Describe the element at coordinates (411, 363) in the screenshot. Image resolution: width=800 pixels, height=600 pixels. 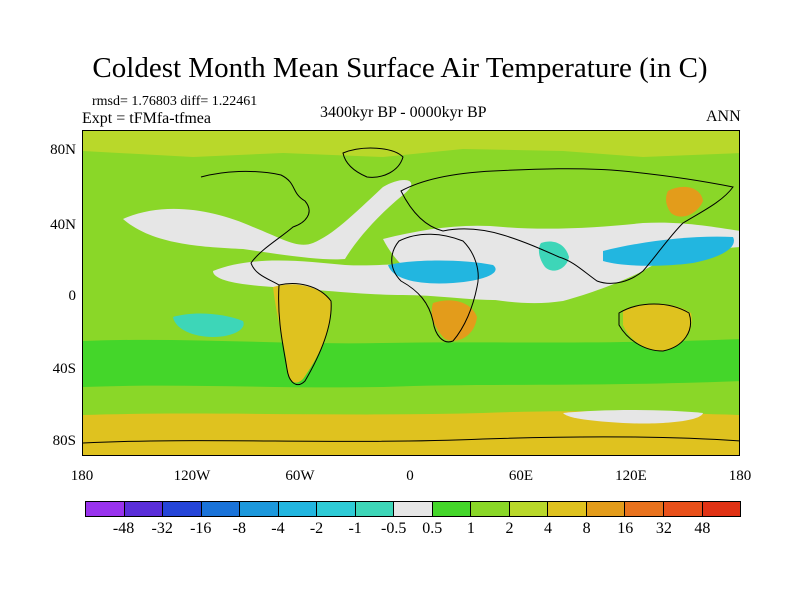
I see `southern-ocean-band` at that location.